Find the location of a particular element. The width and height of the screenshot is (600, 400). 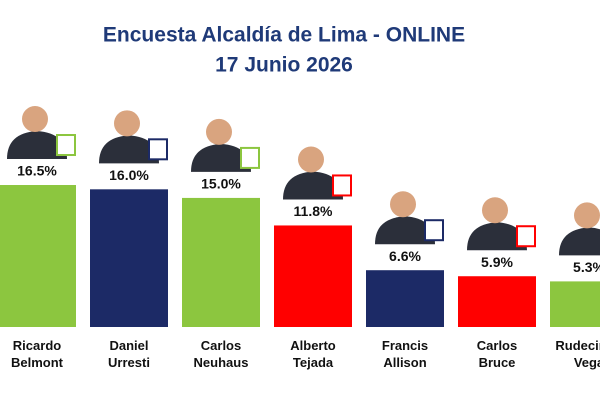

value-label: 5.9% is located at coordinates (497, 262).